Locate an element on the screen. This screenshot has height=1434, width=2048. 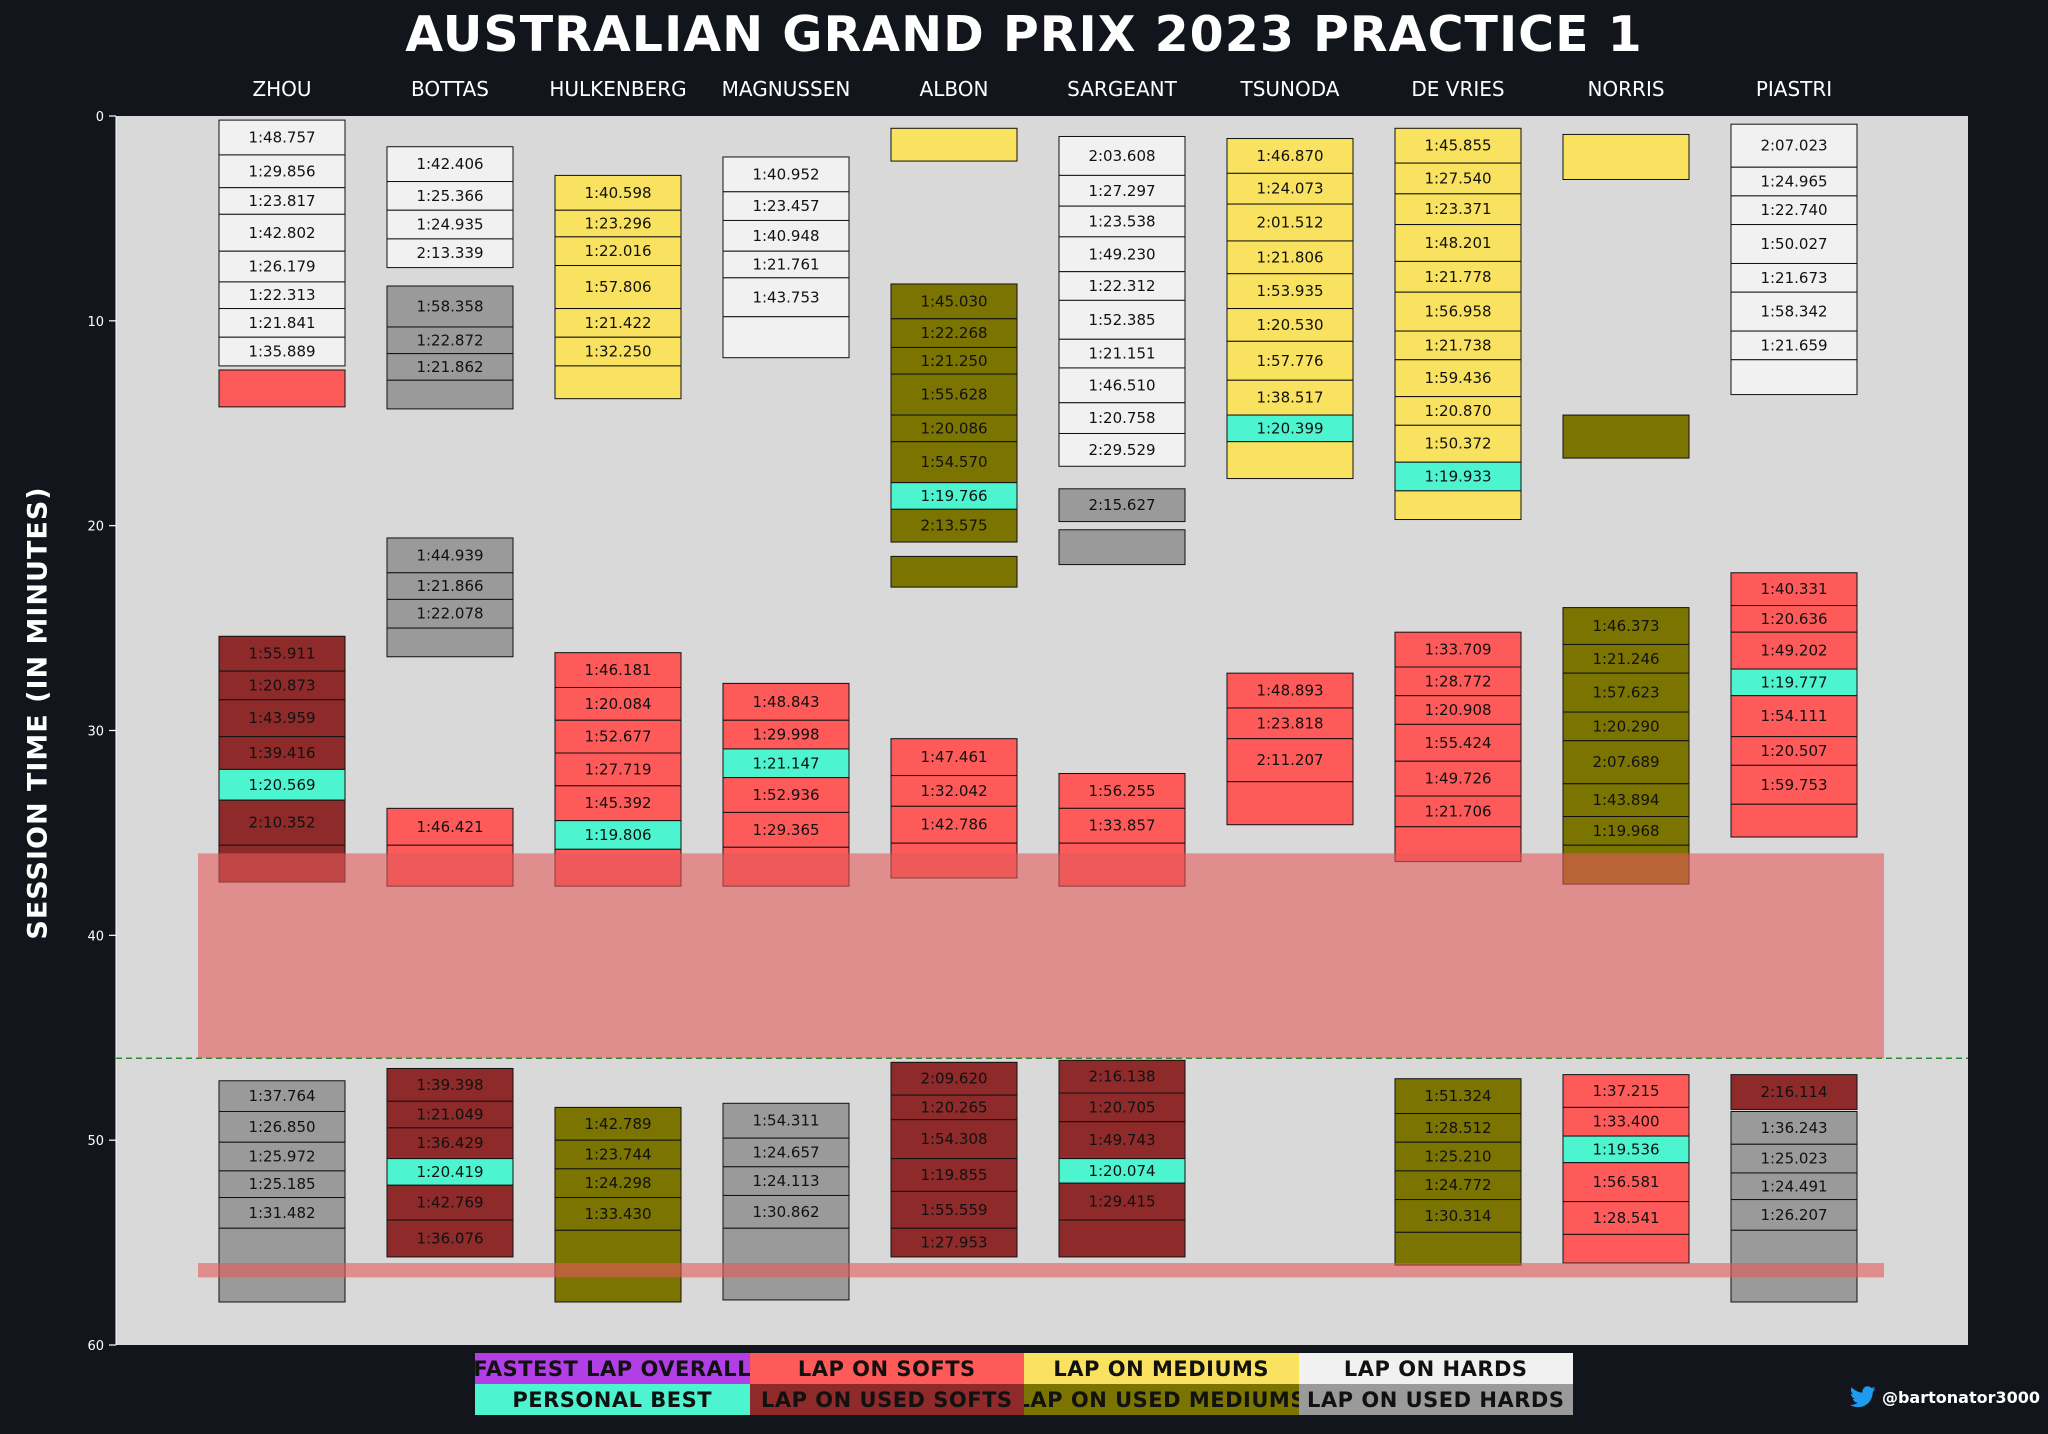
lap-time-label: 1:23.817 is located at coordinates (281, 201).